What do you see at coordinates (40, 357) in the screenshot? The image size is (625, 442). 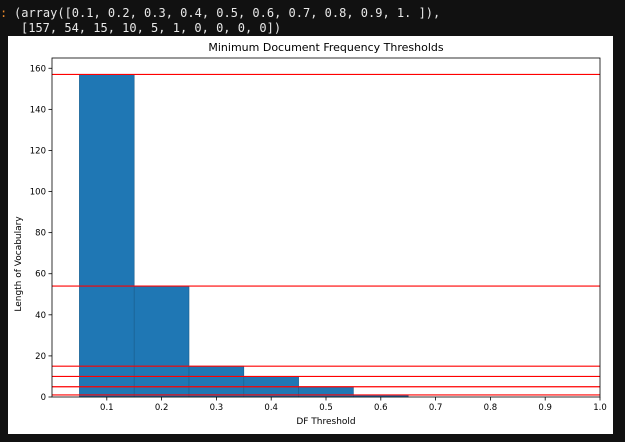 I see `y-tick-label: 20` at bounding box center [40, 357].